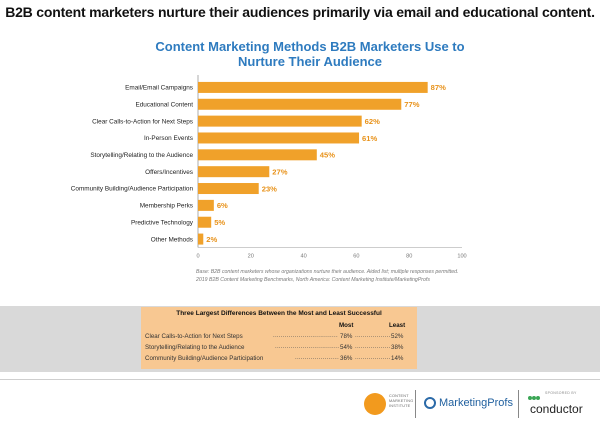  What do you see at coordinates (346, 358) in the screenshot?
I see `most-value: 36%` at bounding box center [346, 358].